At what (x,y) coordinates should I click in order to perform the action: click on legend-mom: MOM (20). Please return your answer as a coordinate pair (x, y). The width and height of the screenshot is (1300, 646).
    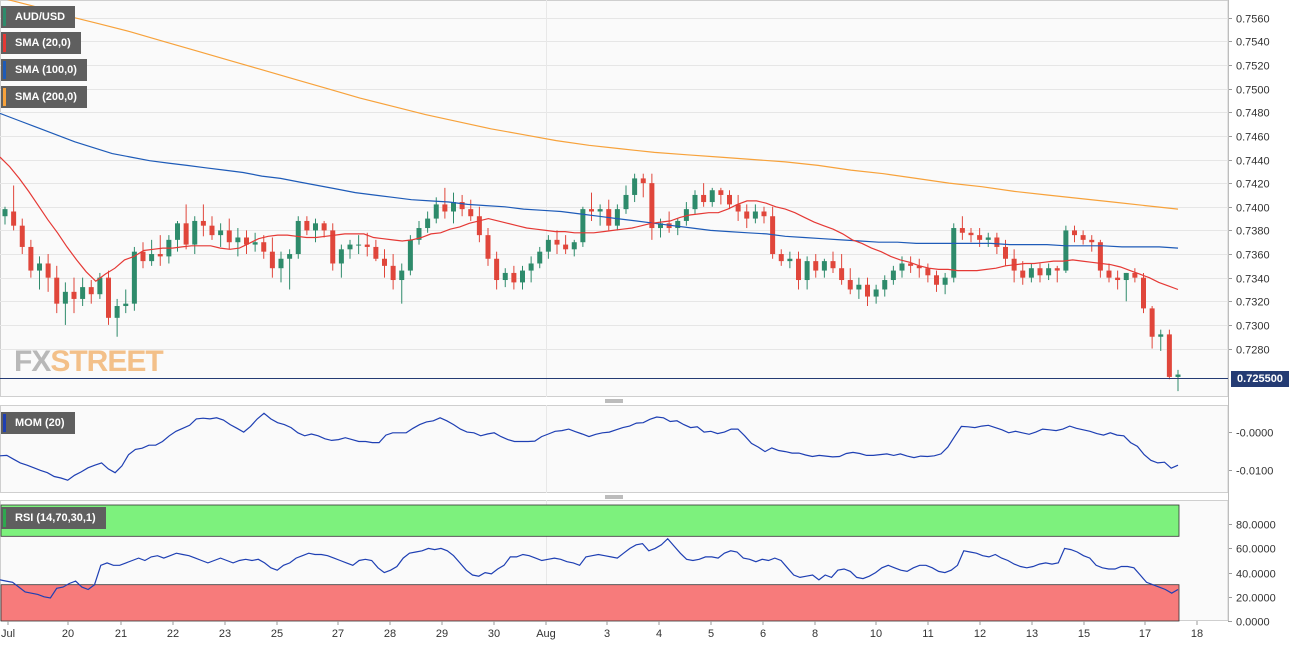
    Looking at the image, I should click on (38, 423).